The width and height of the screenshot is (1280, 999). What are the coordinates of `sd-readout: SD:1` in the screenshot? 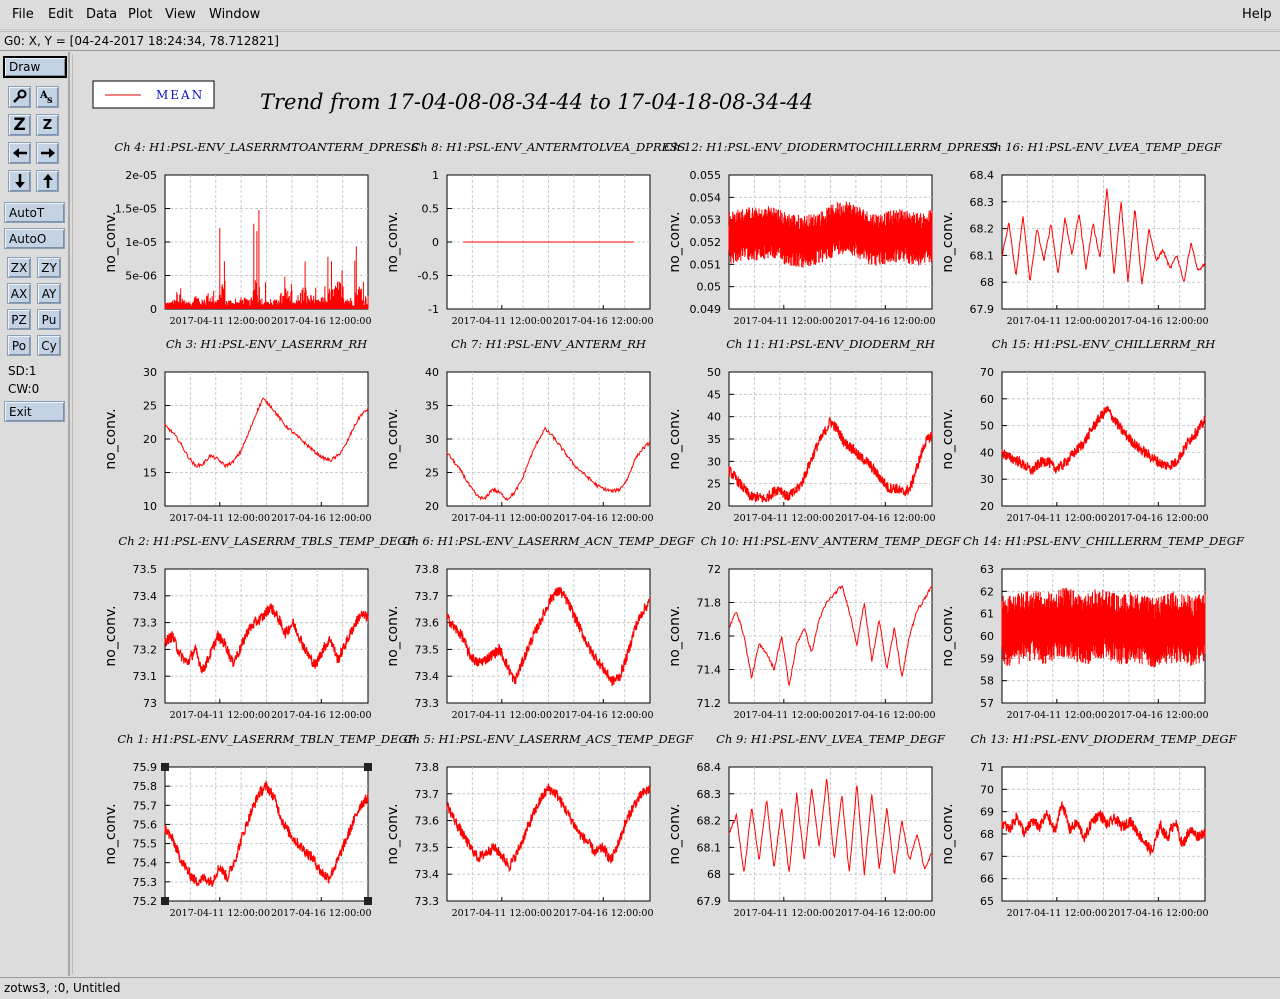 It's located at (22, 371).